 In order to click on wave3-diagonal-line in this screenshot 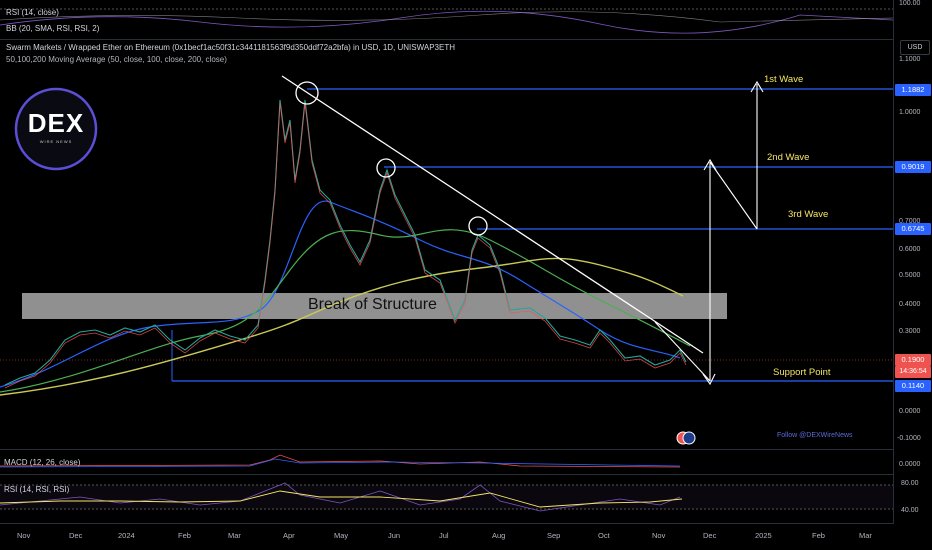, I will do `click(733, 195)`.